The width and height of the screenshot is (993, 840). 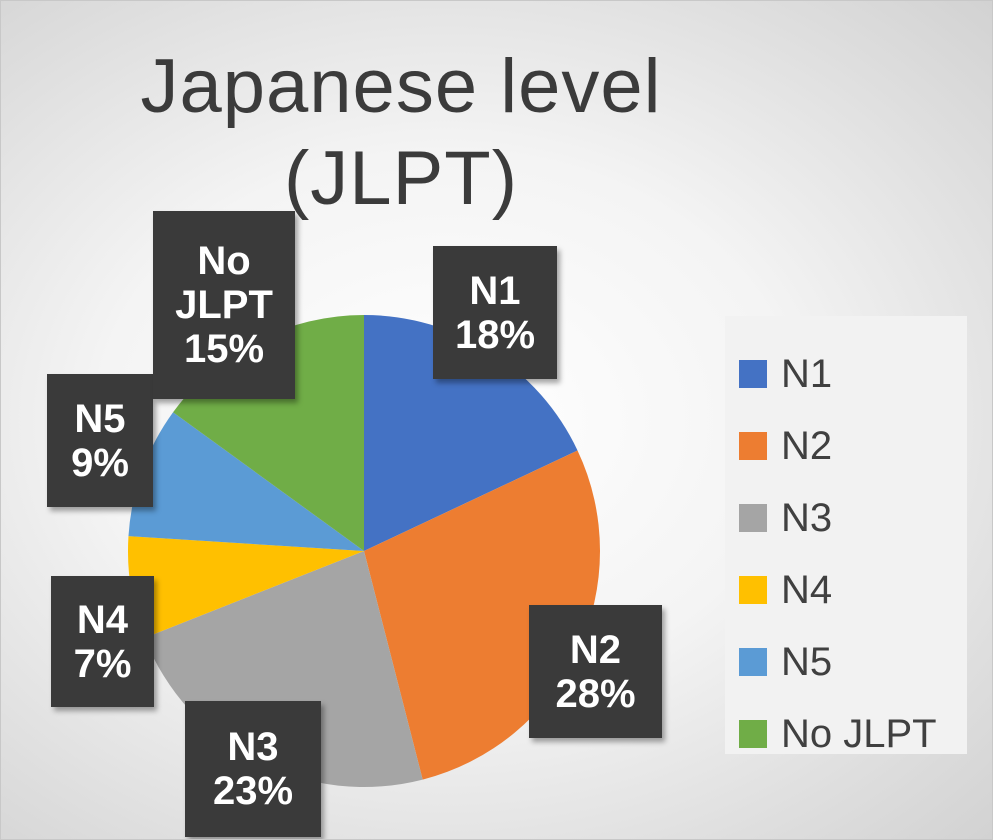 What do you see at coordinates (753, 446) in the screenshot?
I see `legend-swatch-n2` at bounding box center [753, 446].